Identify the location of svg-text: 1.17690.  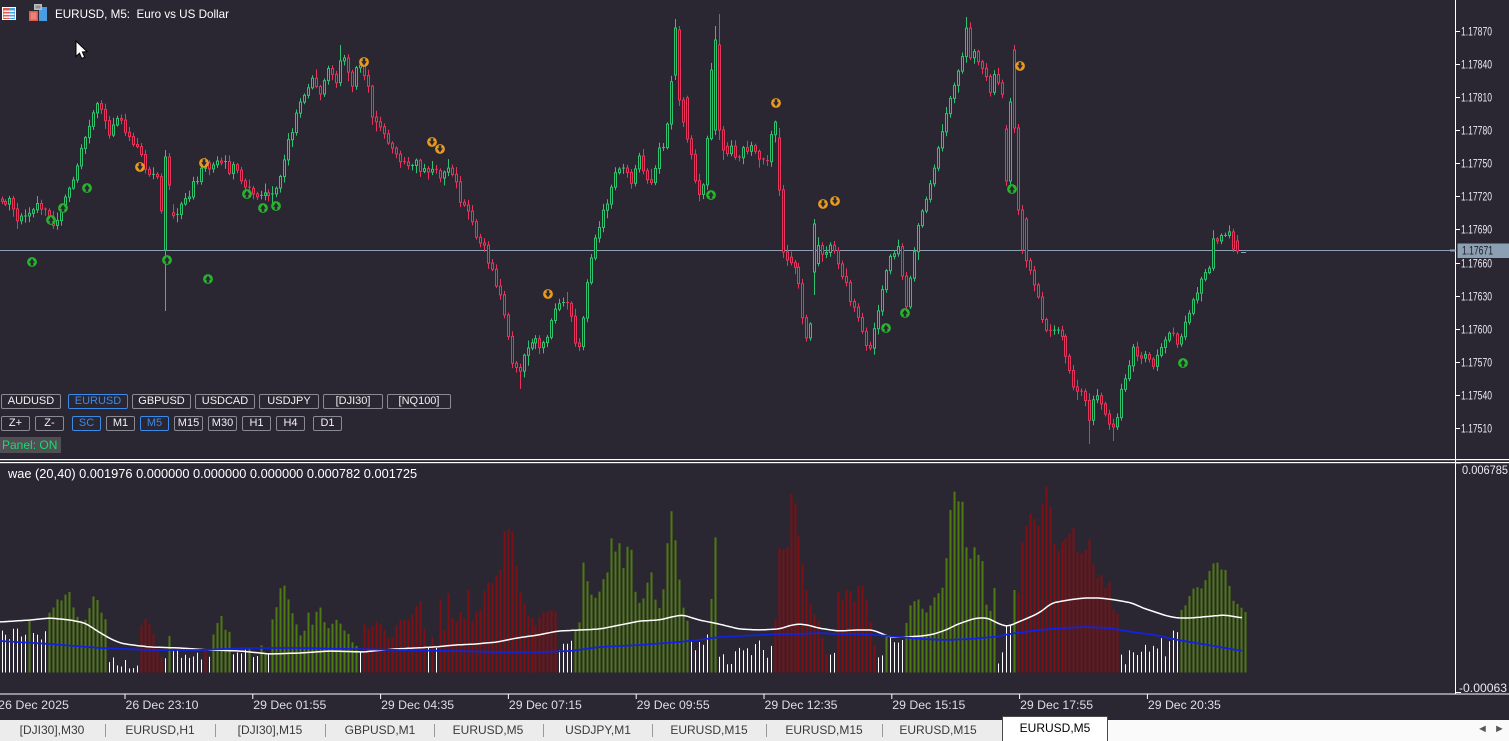
(1476, 230).